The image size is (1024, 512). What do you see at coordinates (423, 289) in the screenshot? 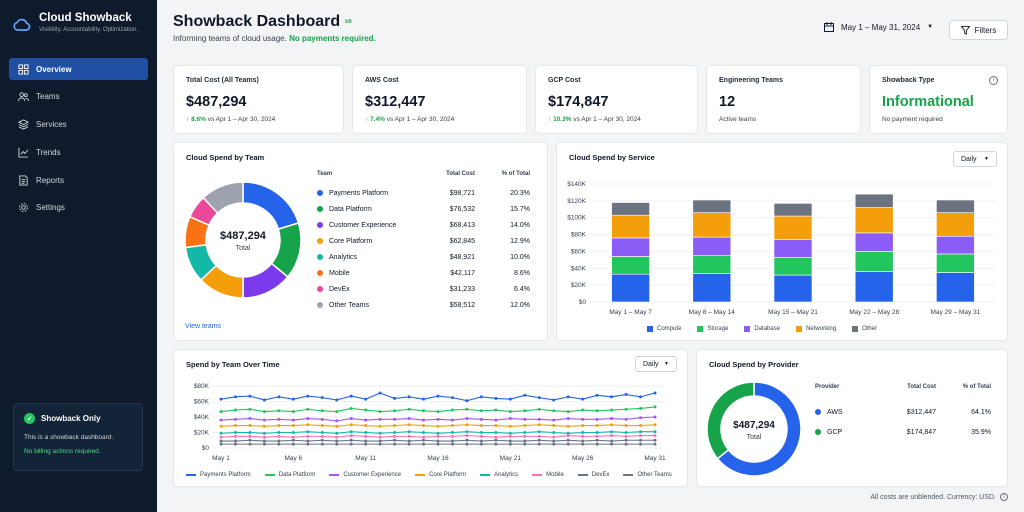
I see `table-row: DevEx $31,233 6.4%` at bounding box center [423, 289].